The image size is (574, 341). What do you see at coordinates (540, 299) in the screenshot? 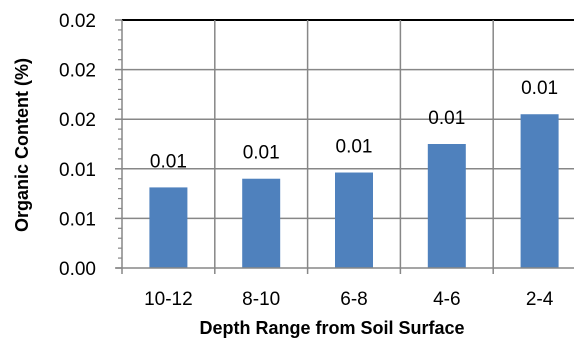
I see `x-tick-label: 2-4` at bounding box center [540, 299].